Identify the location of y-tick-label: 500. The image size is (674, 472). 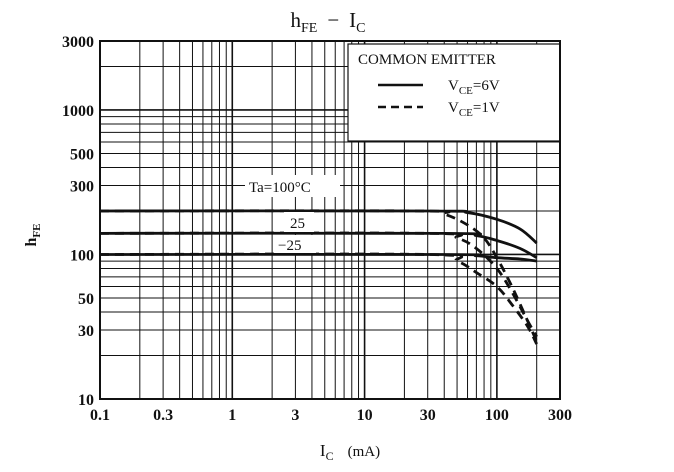
(82, 154).